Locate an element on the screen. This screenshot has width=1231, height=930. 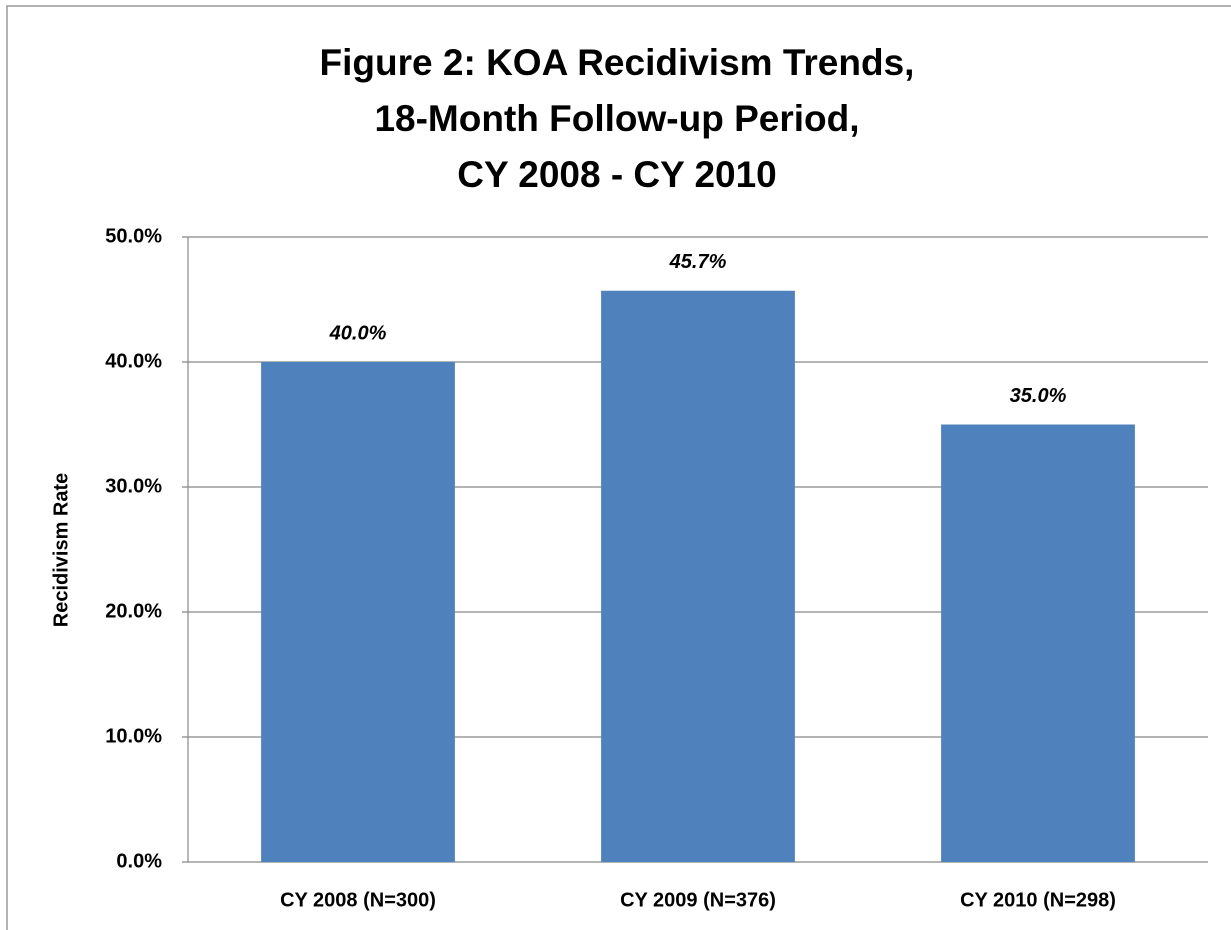
y-tick-label: 30.0% is located at coordinates (133, 486).